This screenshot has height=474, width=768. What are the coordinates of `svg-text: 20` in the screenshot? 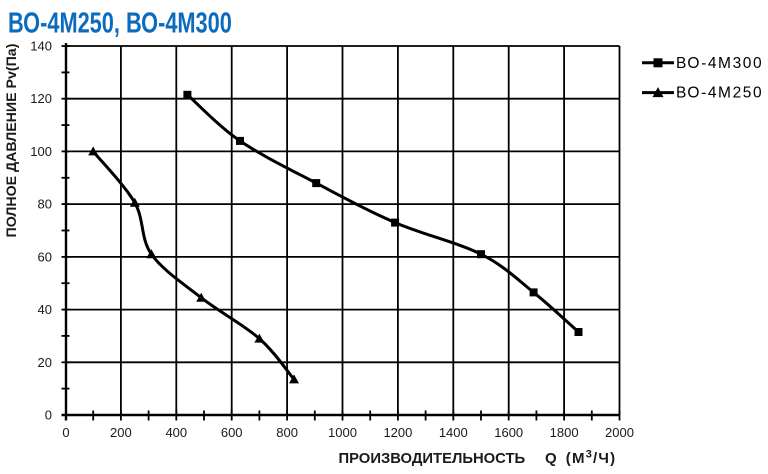 It's located at (45, 362).